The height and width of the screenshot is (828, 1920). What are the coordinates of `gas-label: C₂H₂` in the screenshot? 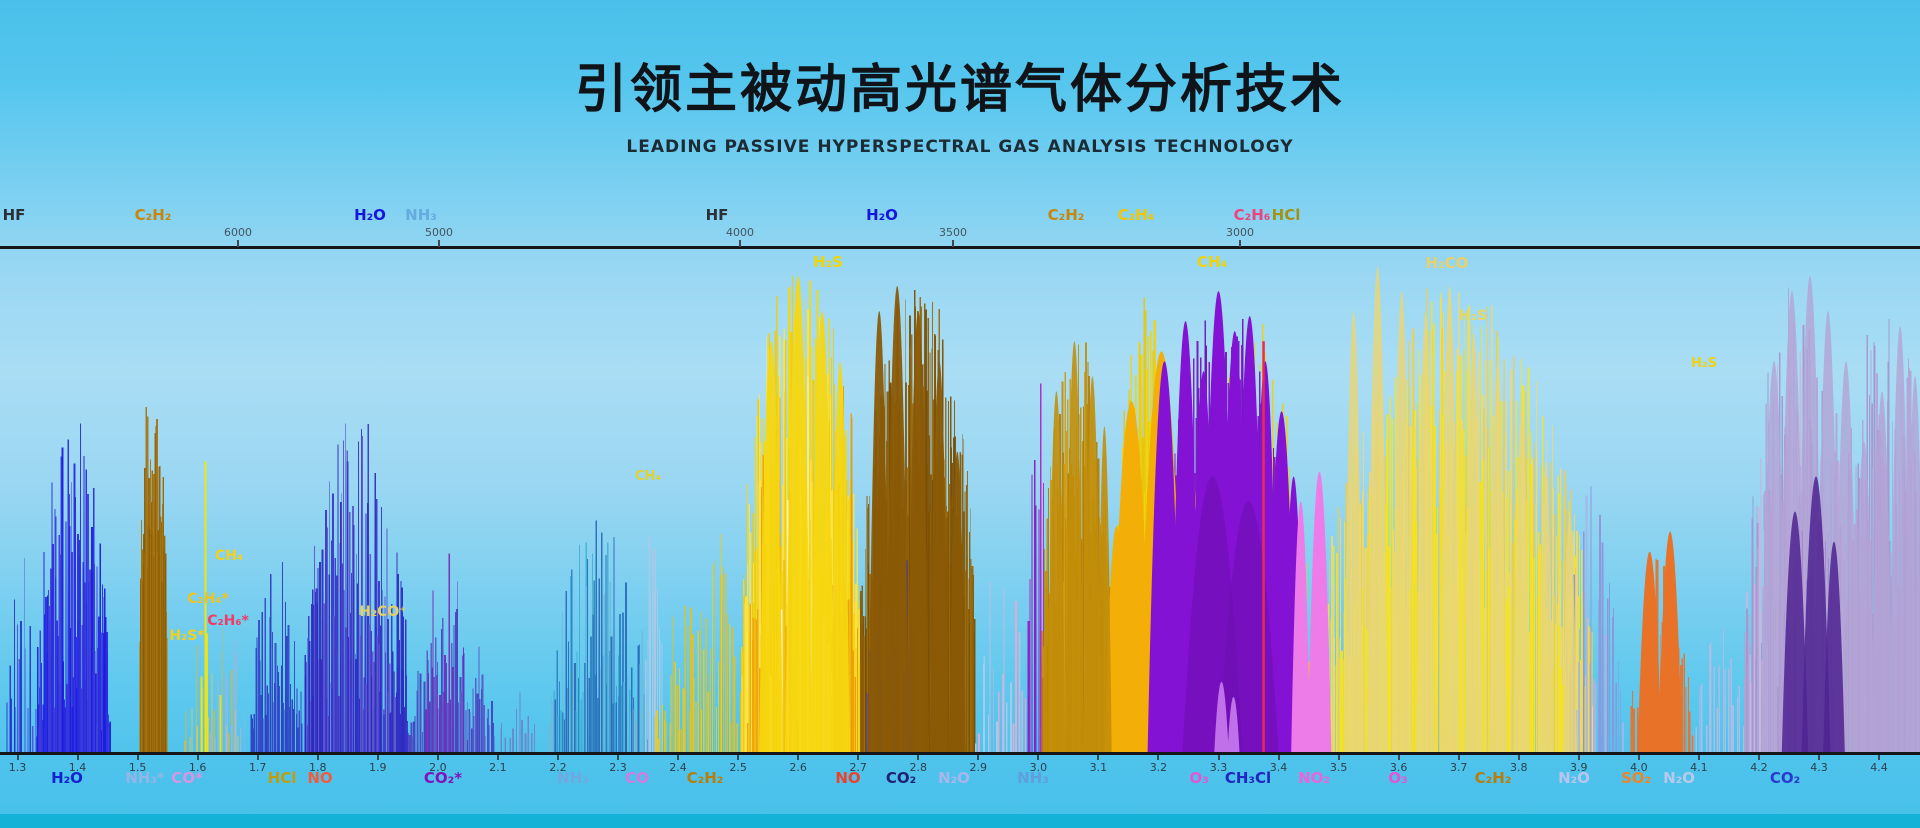 It's located at (705, 778).